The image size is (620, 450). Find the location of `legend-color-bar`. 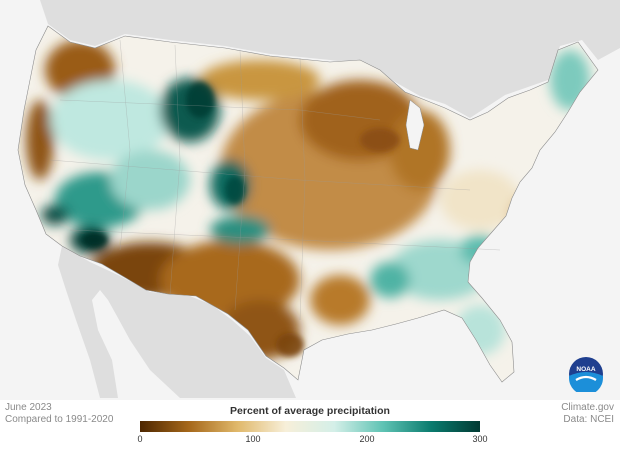

legend-color-bar is located at coordinates (310, 426).